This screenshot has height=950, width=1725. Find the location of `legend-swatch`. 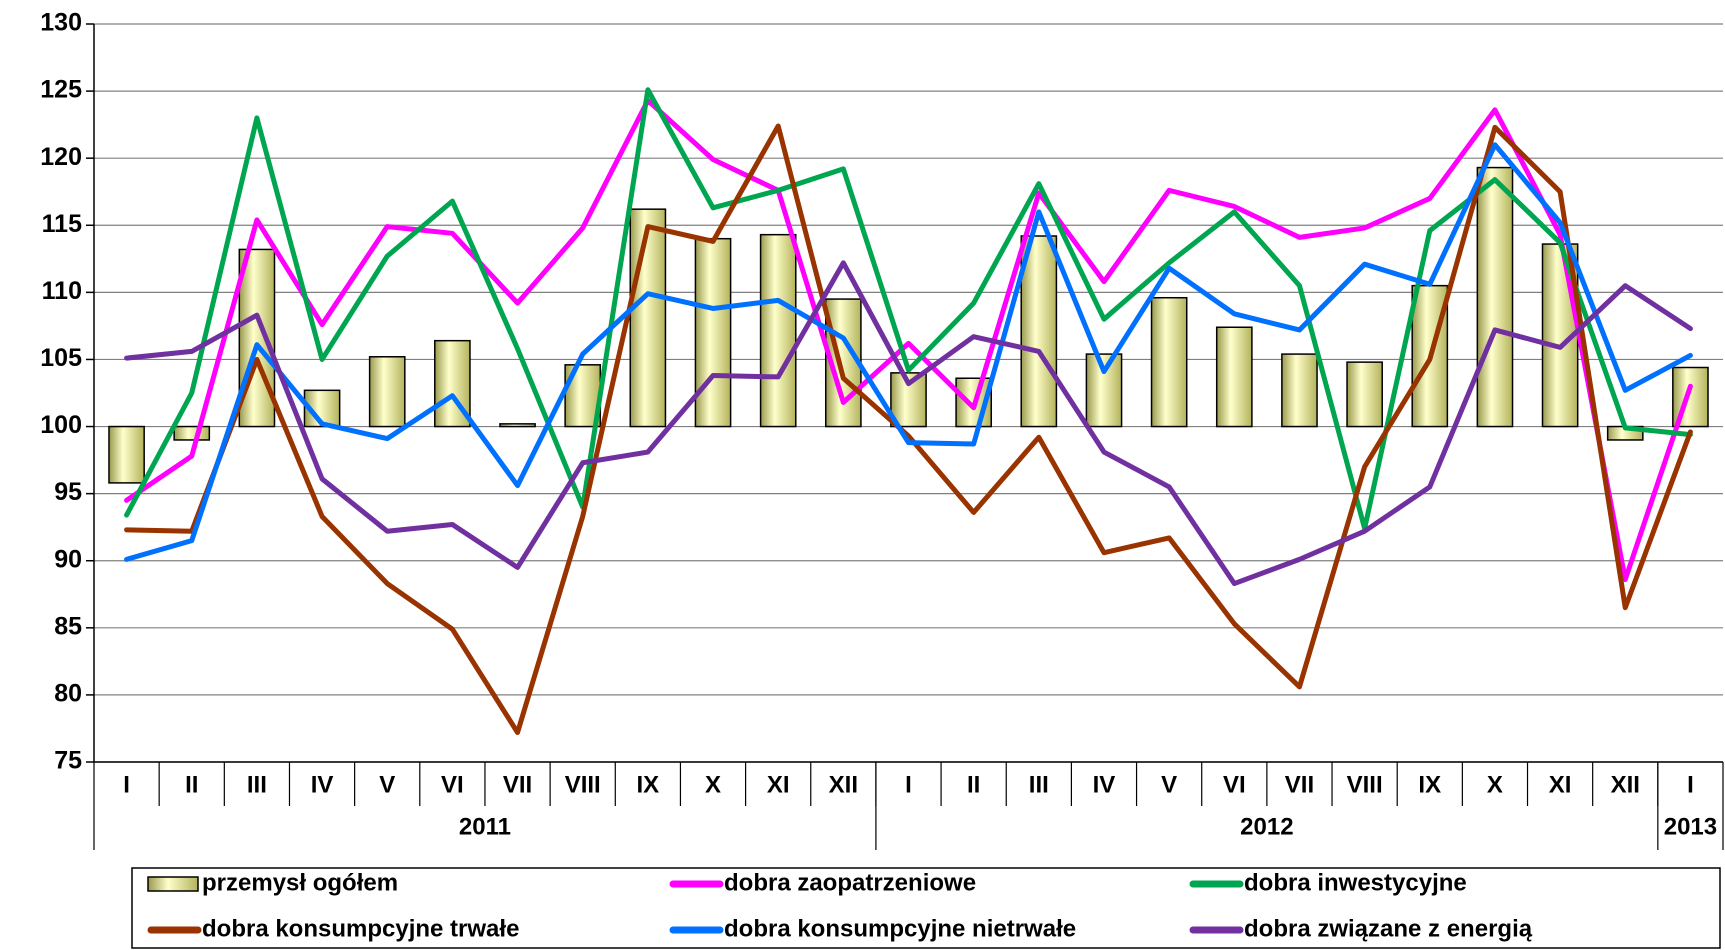

legend-swatch is located at coordinates (173, 884).